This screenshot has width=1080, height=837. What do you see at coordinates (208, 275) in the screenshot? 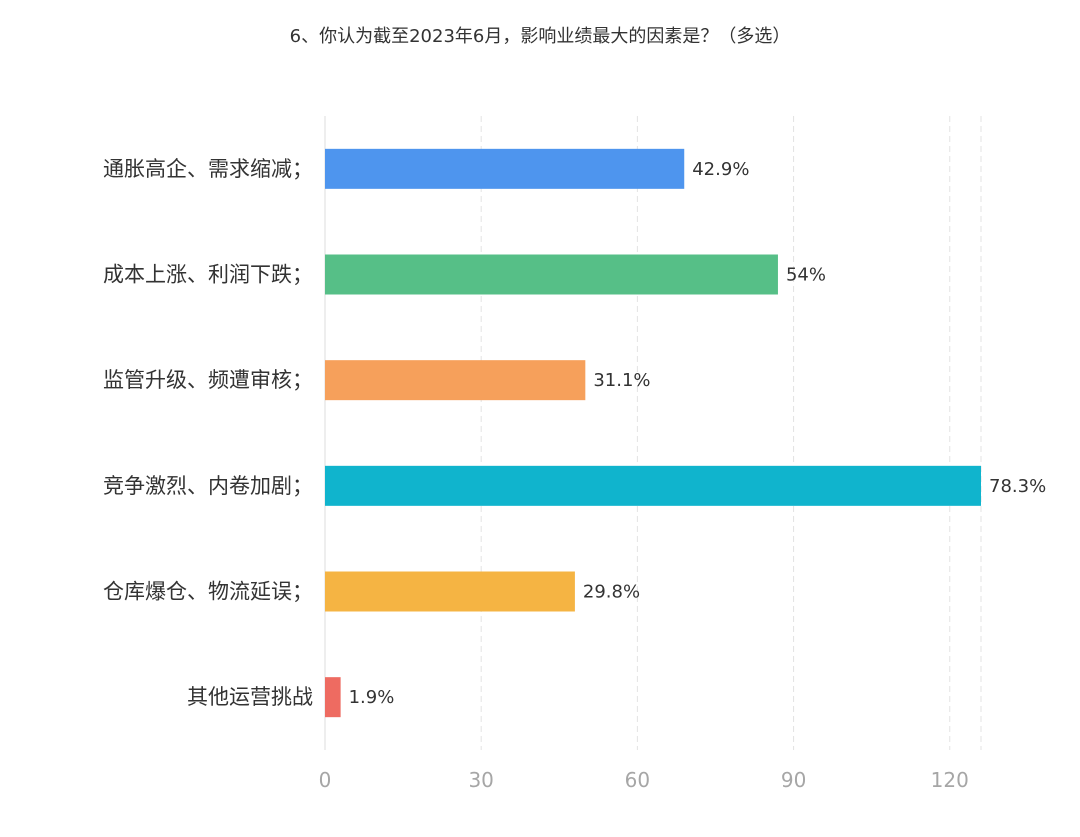
I see `category-label: 成本上涨、利润下跌；` at bounding box center [208, 275].